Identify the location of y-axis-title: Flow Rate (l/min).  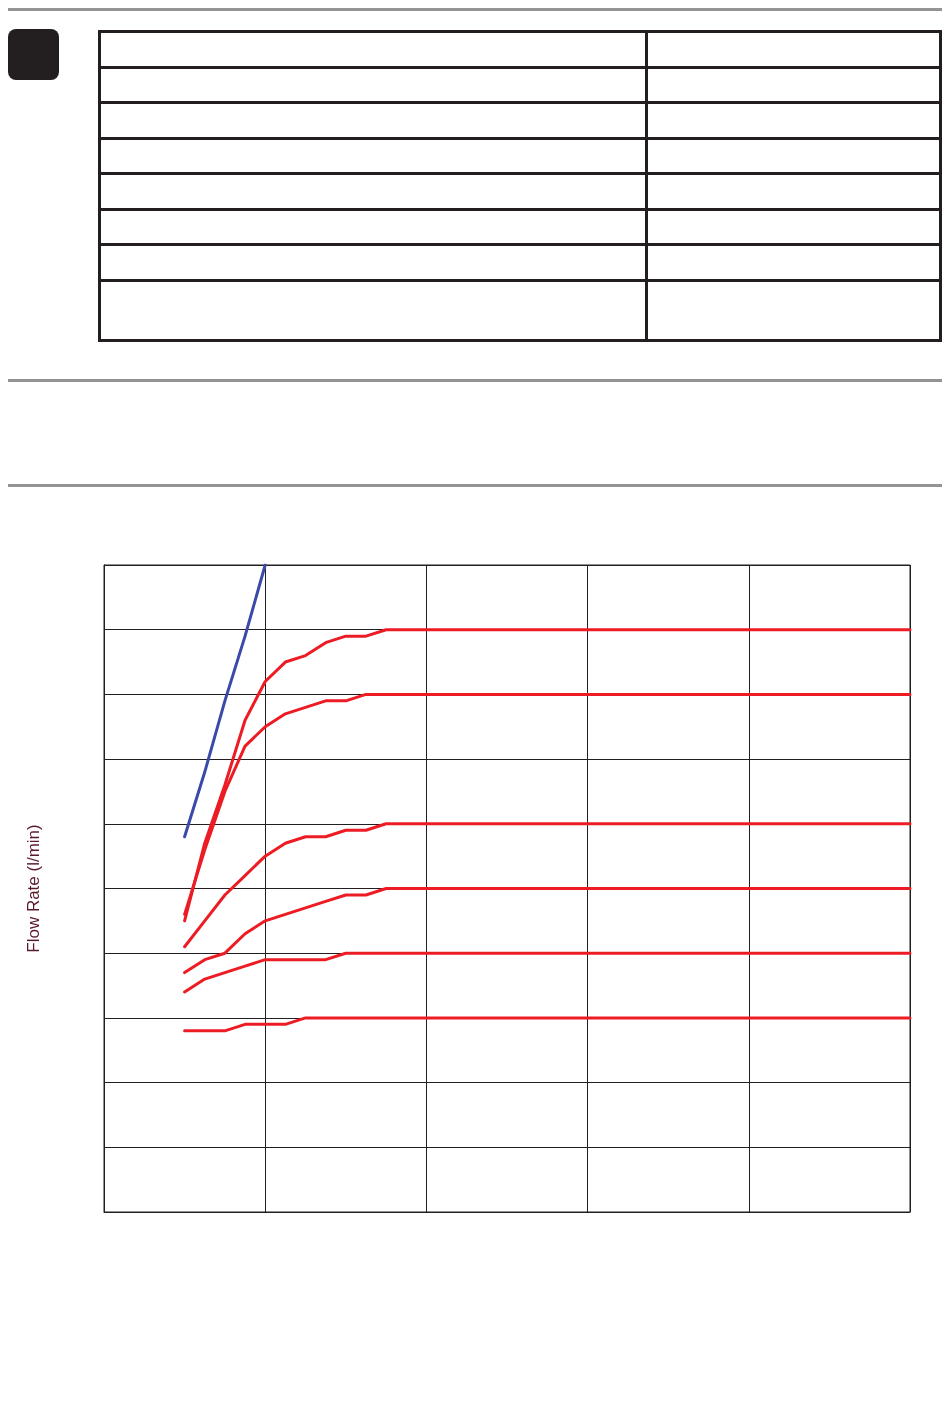
(33, 888).